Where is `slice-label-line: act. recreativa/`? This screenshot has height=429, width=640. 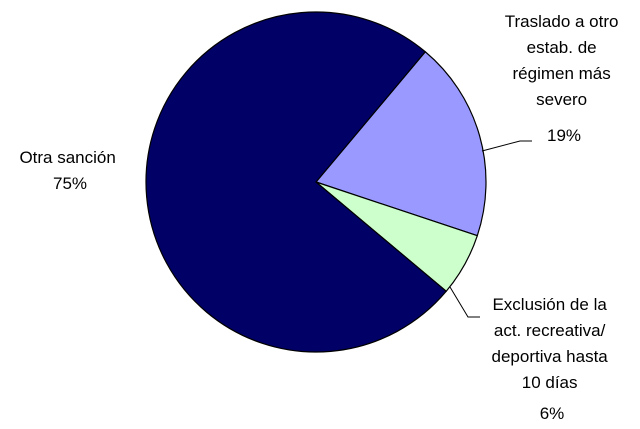 slice-label-line: act. recreativa/ is located at coordinates (550, 330).